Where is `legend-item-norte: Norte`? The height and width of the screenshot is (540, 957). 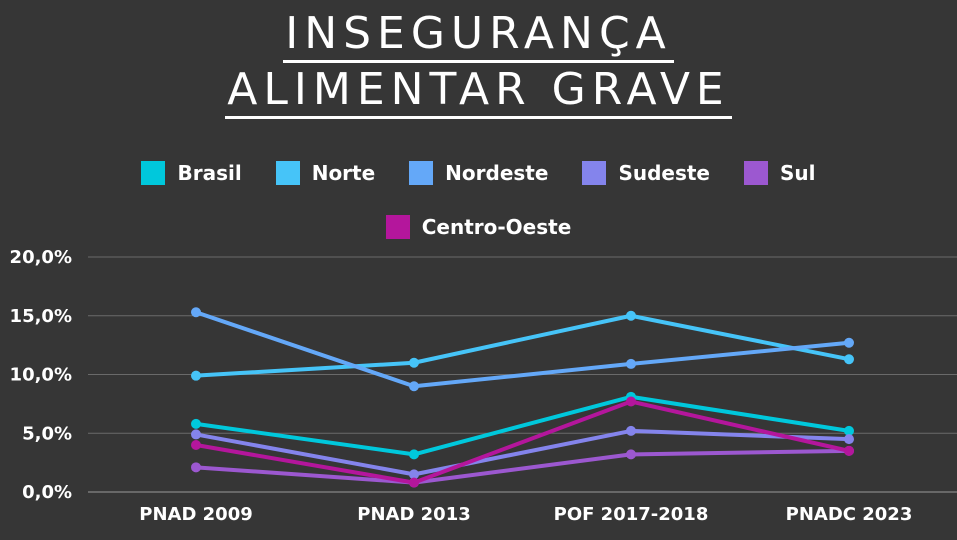 legend-item-norte: Norte is located at coordinates (325, 173).